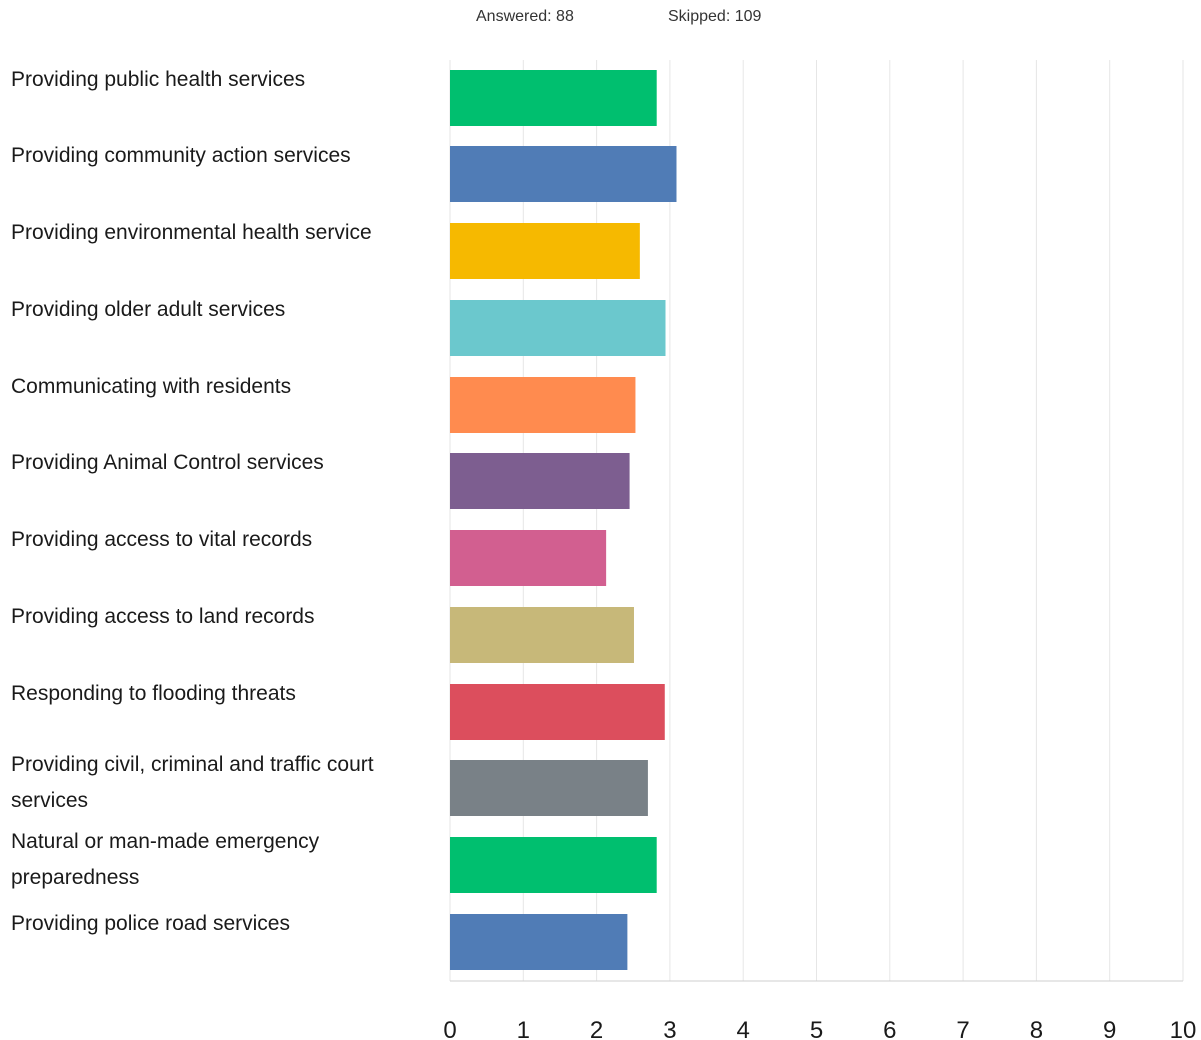 The height and width of the screenshot is (1040, 1201). Describe the element at coordinates (191, 232) in the screenshot. I see `category-label: Providing environmental health service` at that location.